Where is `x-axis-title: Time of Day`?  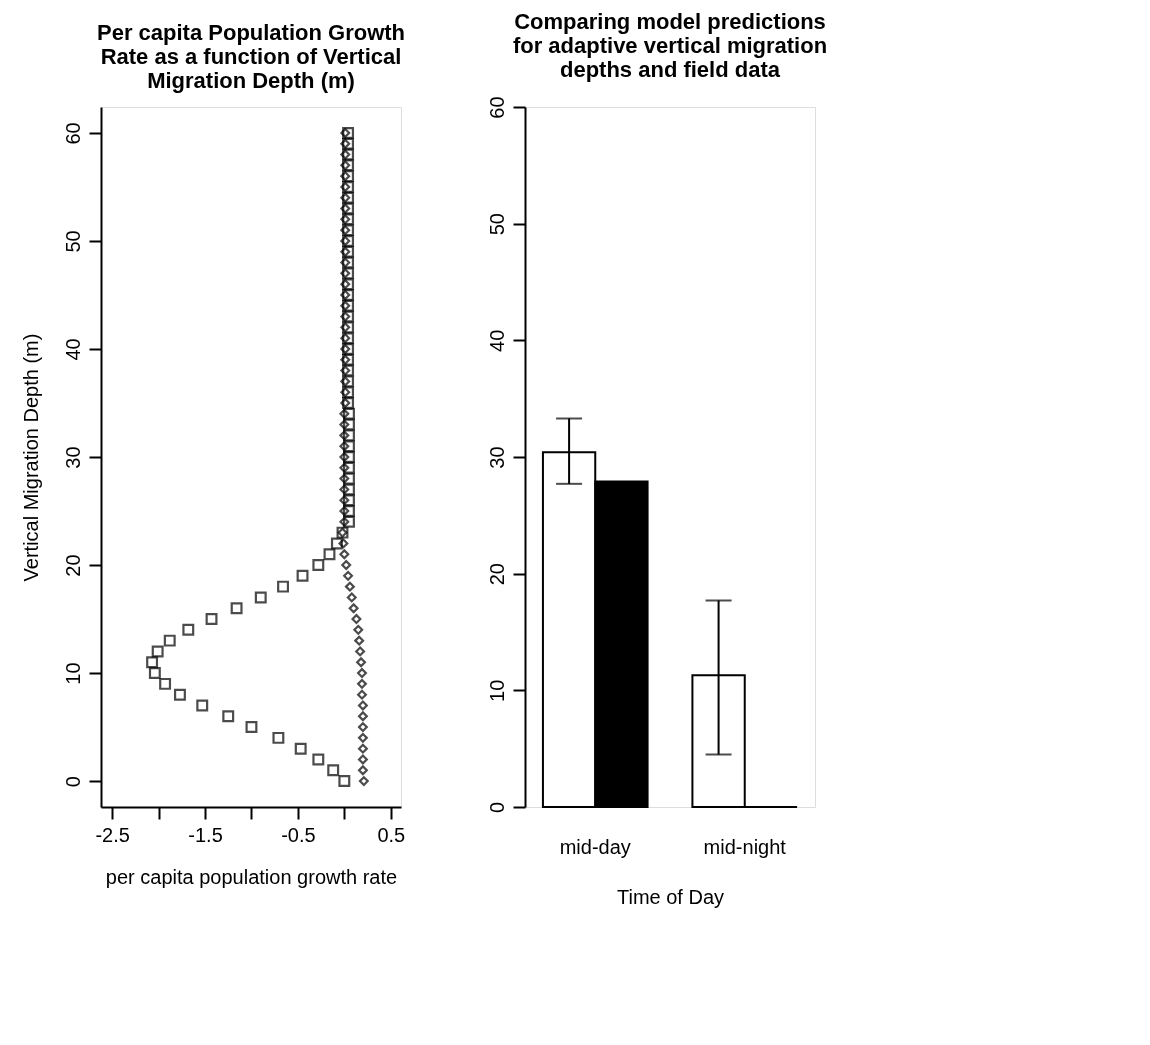 x-axis-title: Time of Day is located at coordinates (670, 896).